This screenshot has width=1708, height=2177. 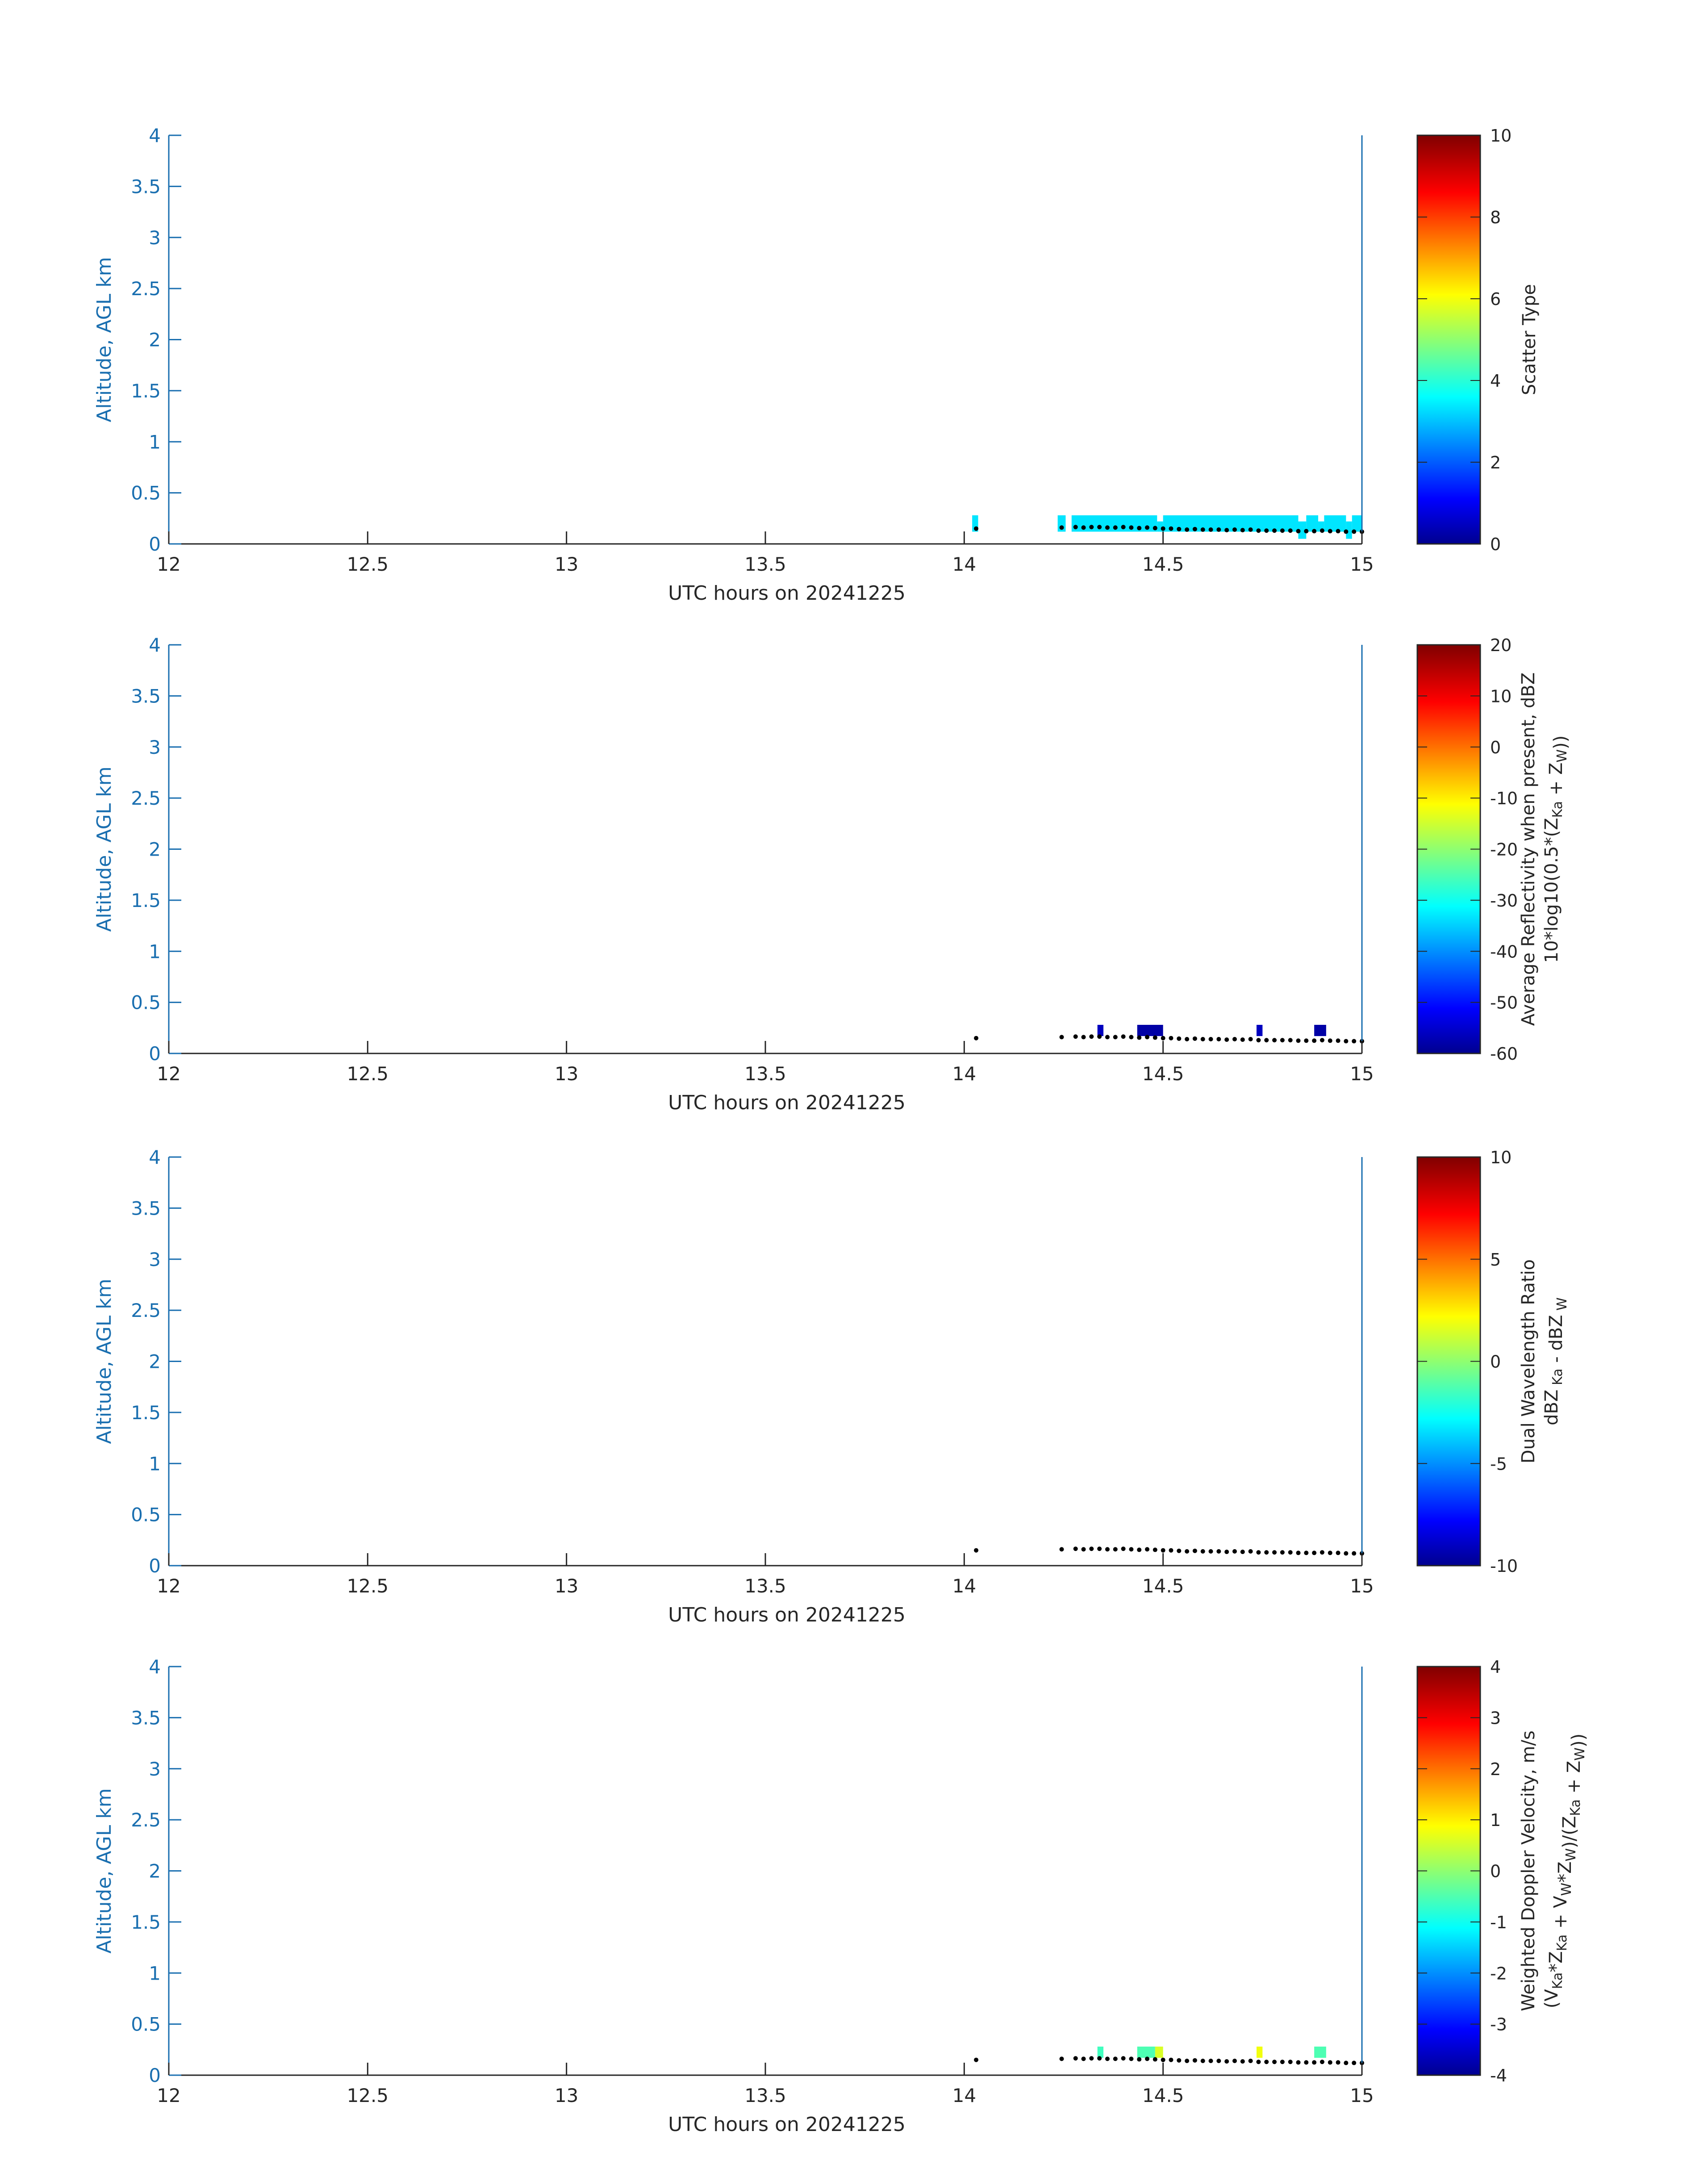 What do you see at coordinates (155, 340) in the screenshot?
I see `y-tick-label: 2` at bounding box center [155, 340].